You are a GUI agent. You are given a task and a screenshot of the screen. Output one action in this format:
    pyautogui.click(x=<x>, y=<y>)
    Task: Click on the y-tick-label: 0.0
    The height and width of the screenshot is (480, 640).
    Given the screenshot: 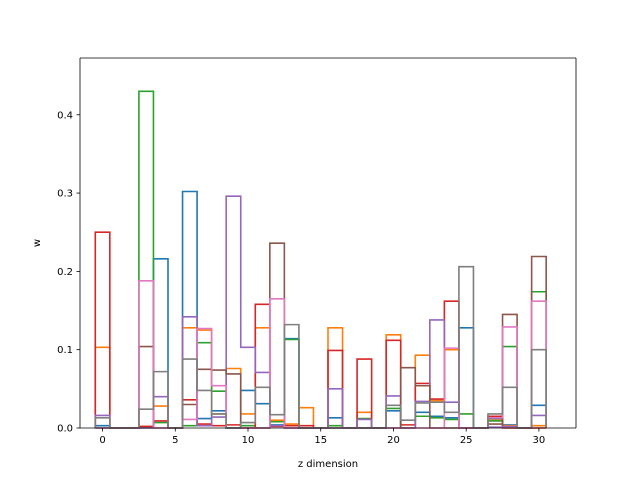 What is the action you would take?
    pyautogui.click(x=65, y=429)
    